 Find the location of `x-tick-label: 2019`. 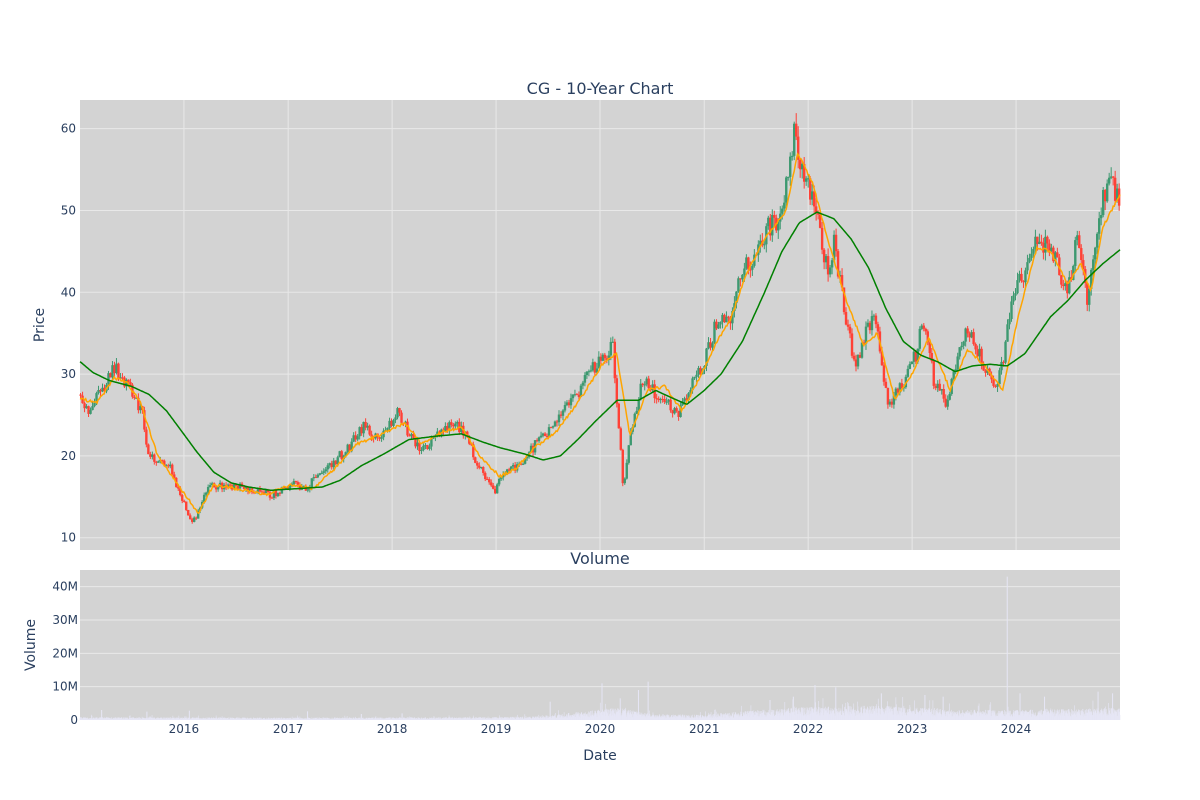

x-tick-label: 2019 is located at coordinates (496, 729).